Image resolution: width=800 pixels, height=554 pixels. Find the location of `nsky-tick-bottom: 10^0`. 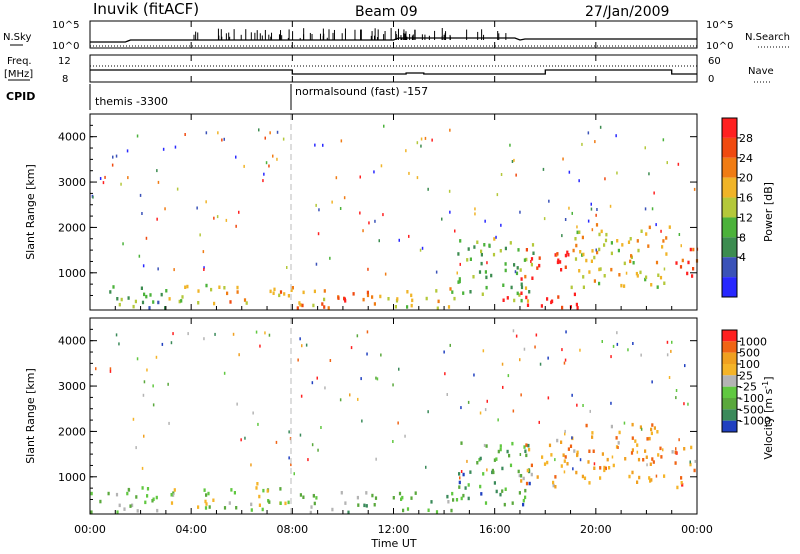

nsky-tick-bottom: 10^0 is located at coordinates (65, 46).